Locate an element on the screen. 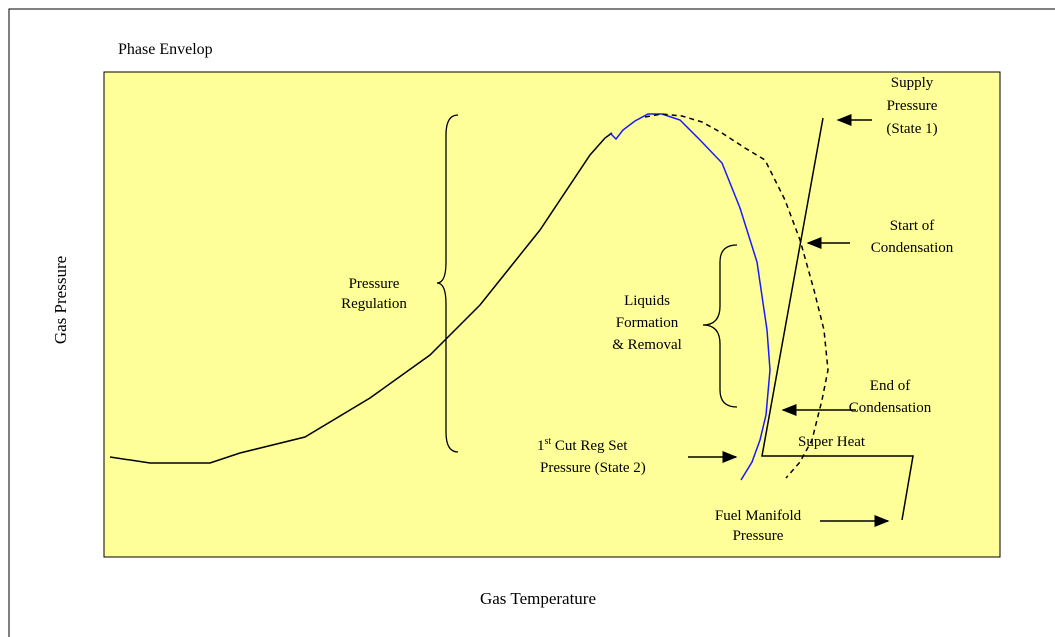  label: (State 1) is located at coordinates (911, 129).